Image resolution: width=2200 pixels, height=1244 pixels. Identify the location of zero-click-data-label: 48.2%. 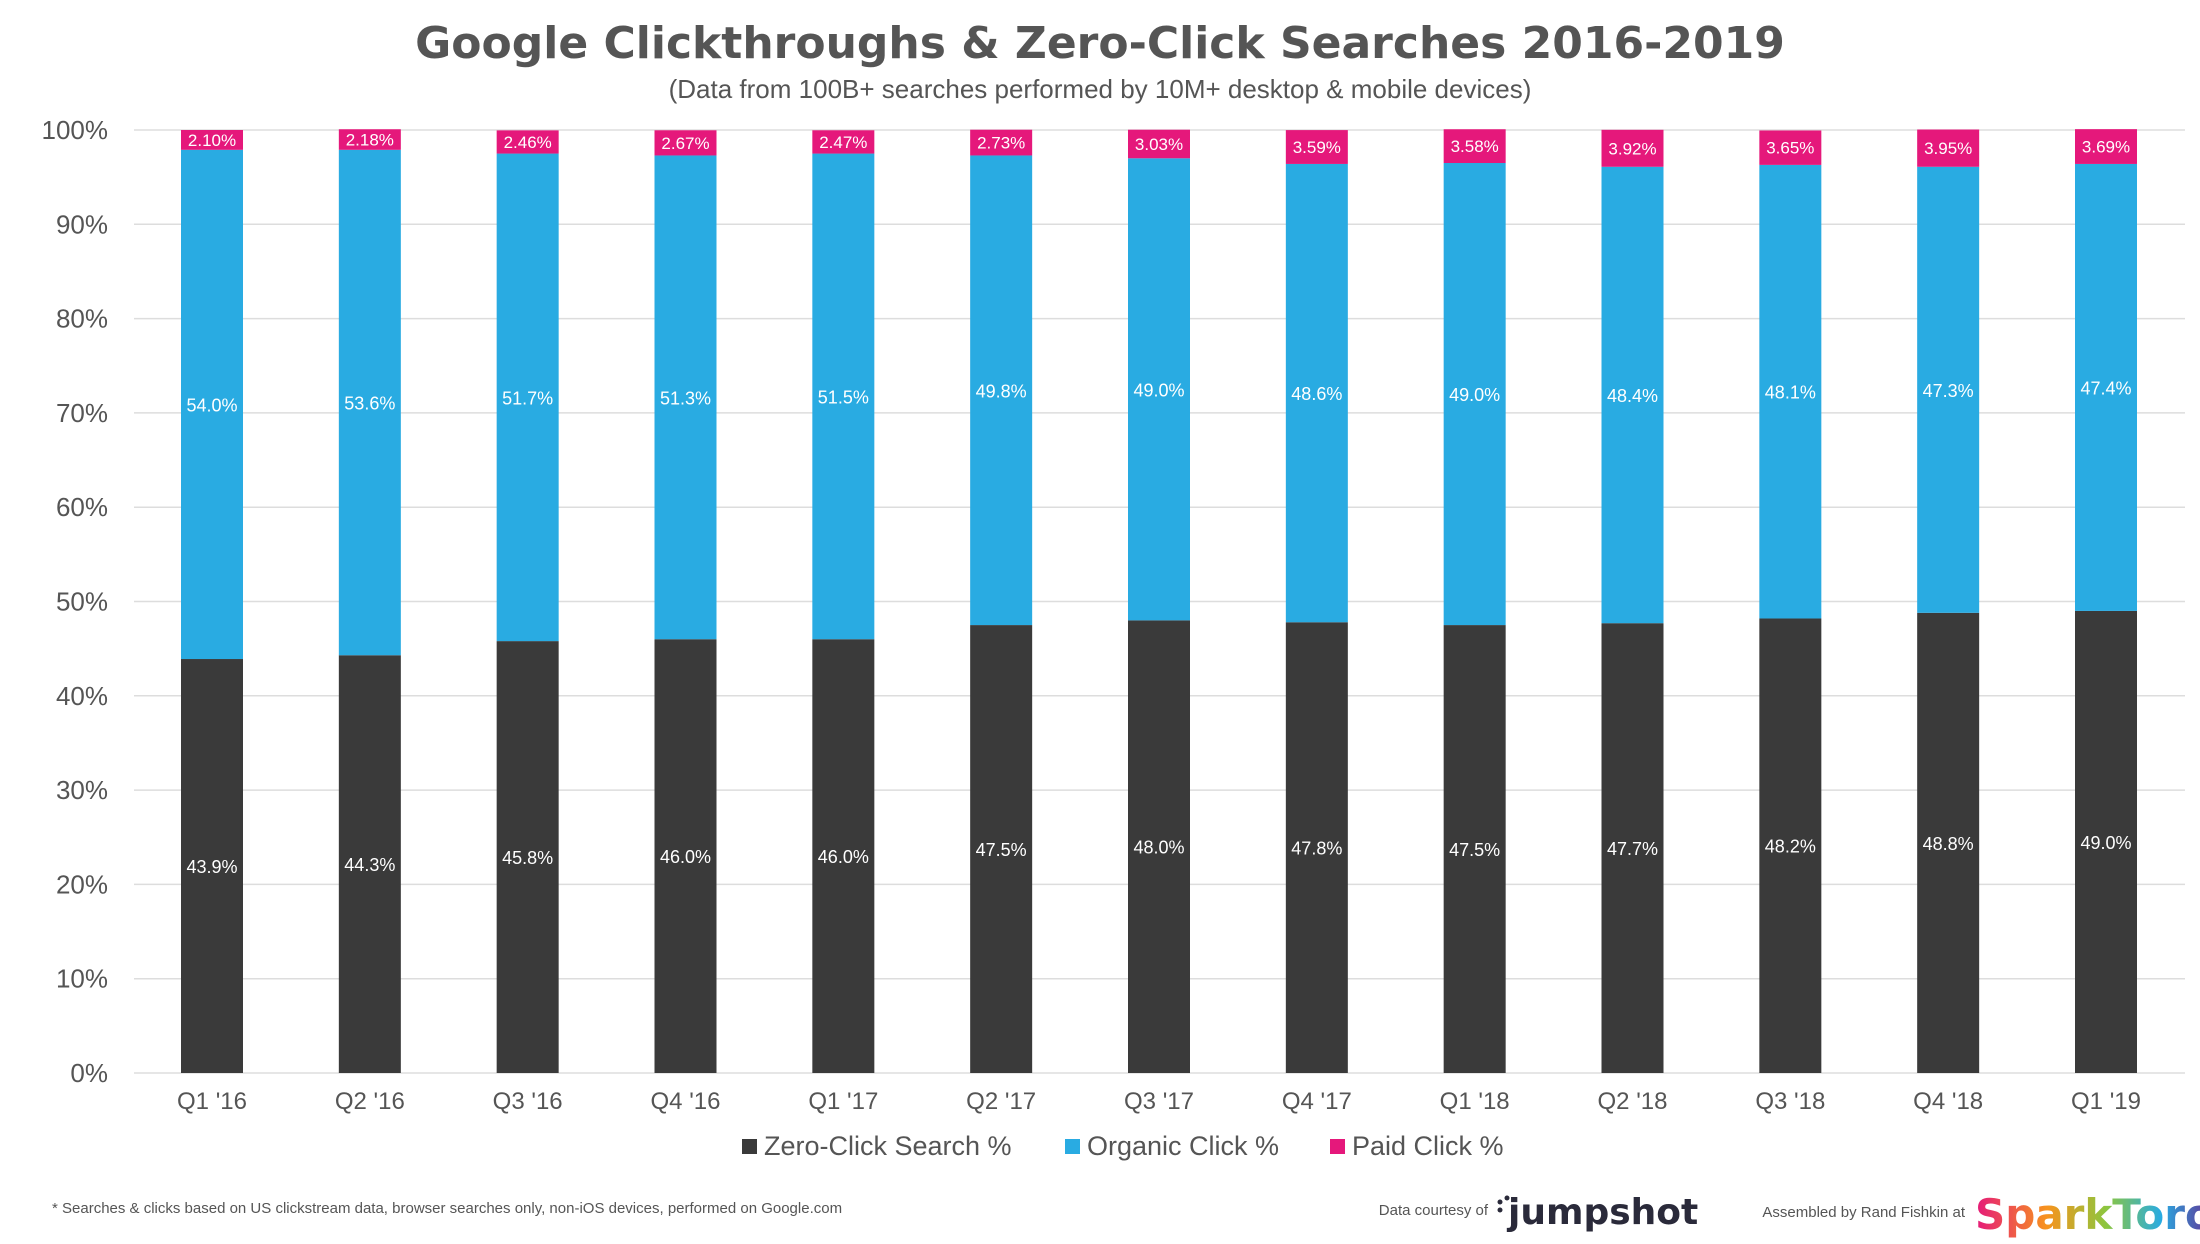
(1790, 847).